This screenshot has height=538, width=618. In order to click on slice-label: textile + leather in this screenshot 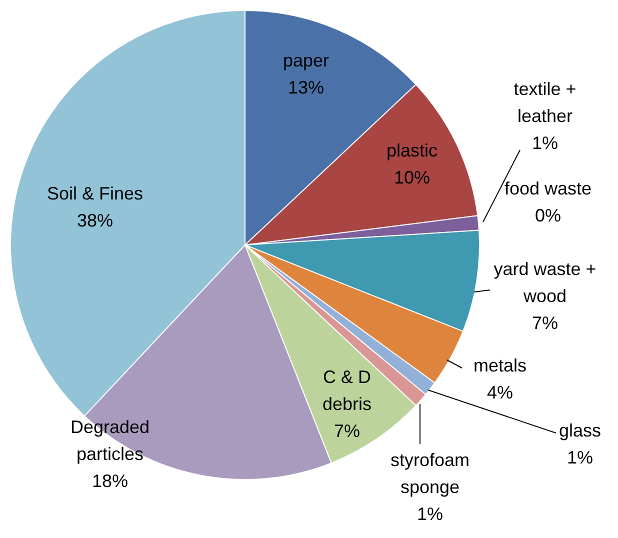, I will do `click(545, 102)`.